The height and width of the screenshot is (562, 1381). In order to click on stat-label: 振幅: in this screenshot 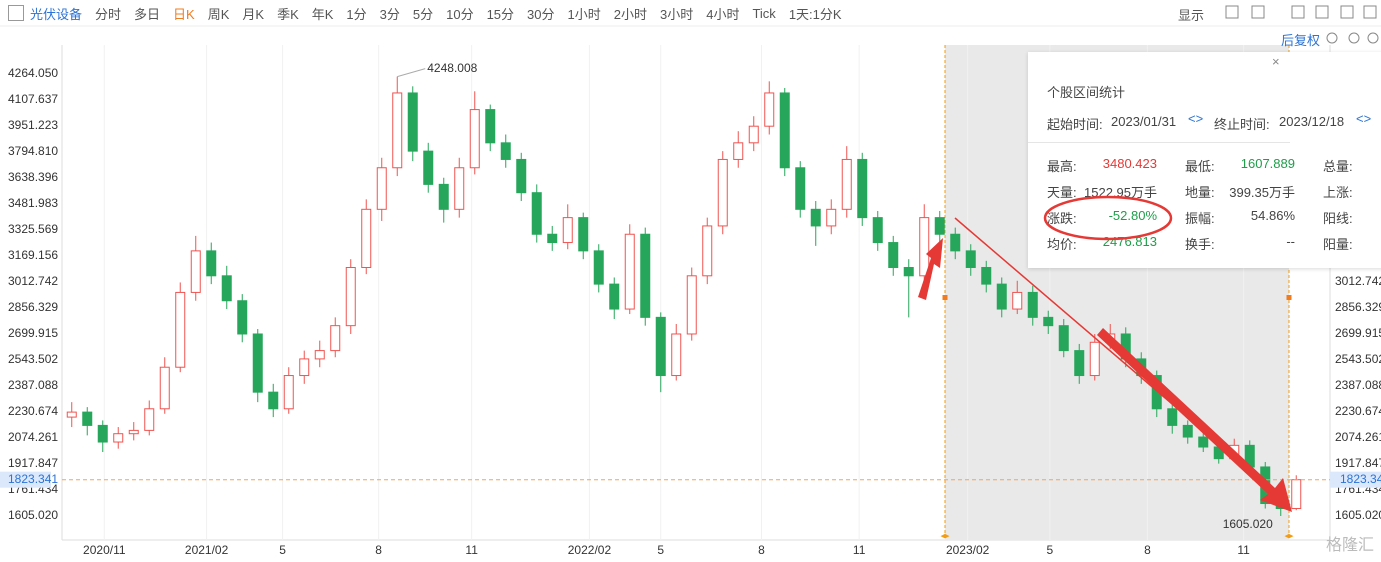, I will do `click(1200, 218)`.